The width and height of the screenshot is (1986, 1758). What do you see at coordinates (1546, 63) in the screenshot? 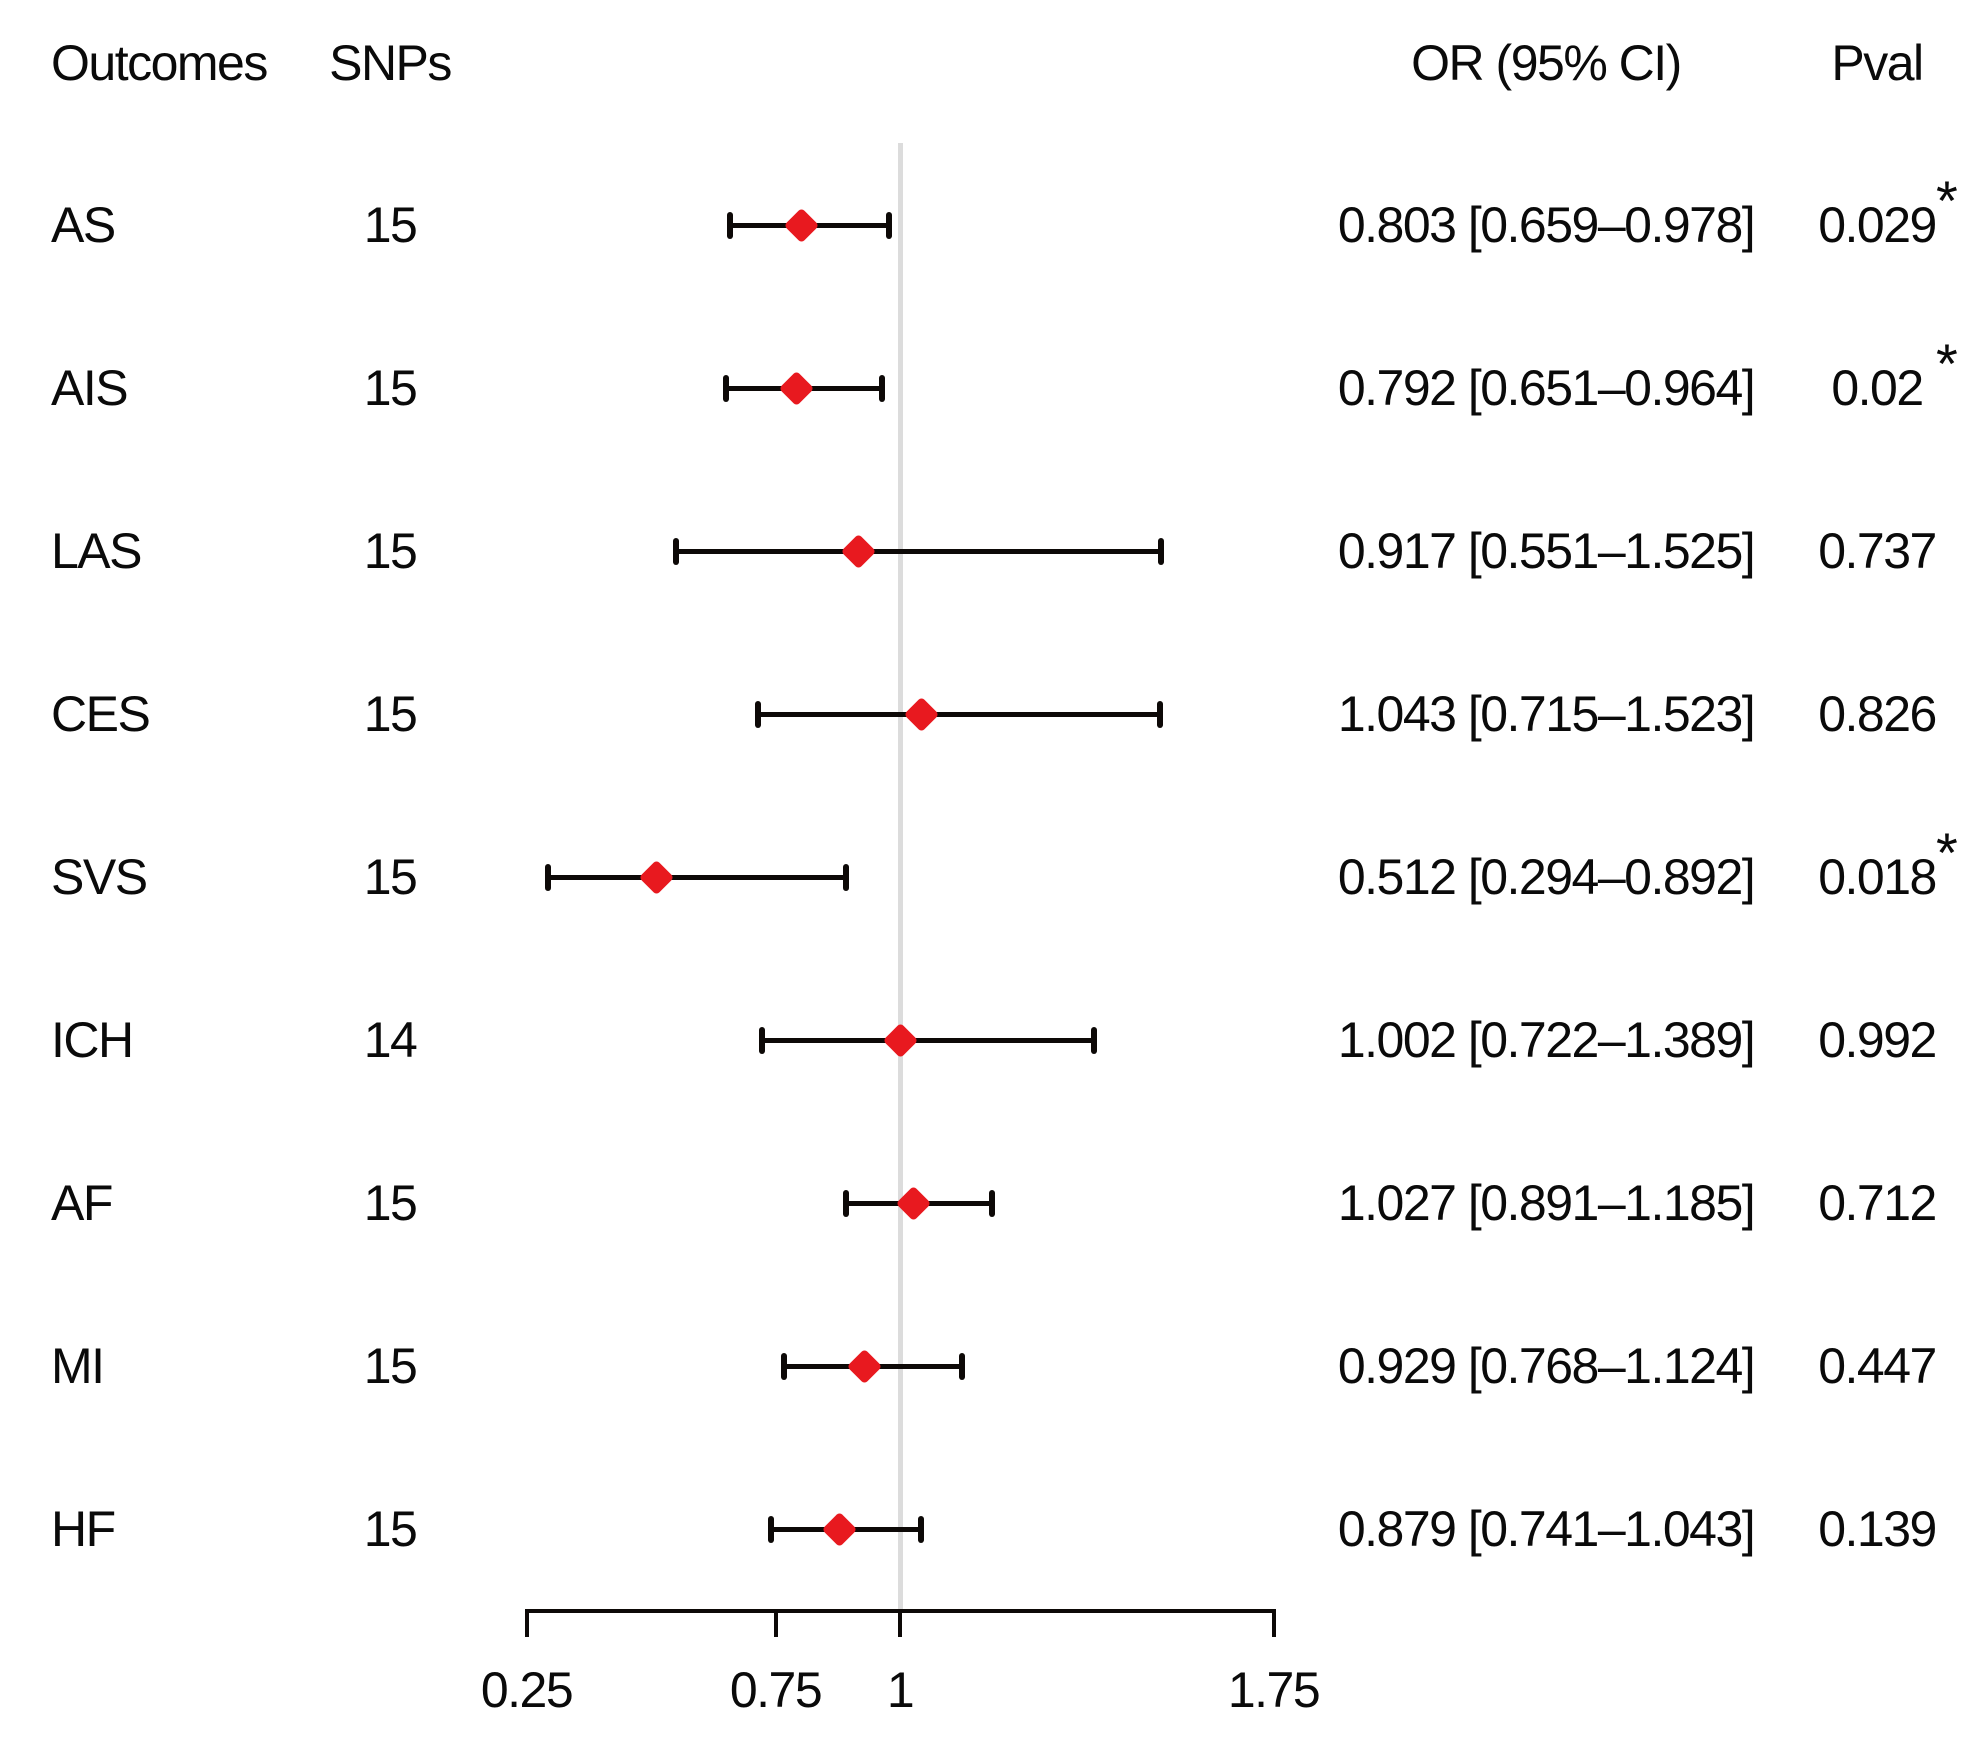
I see `column-header-or-ci: OR (95% CI)` at bounding box center [1546, 63].